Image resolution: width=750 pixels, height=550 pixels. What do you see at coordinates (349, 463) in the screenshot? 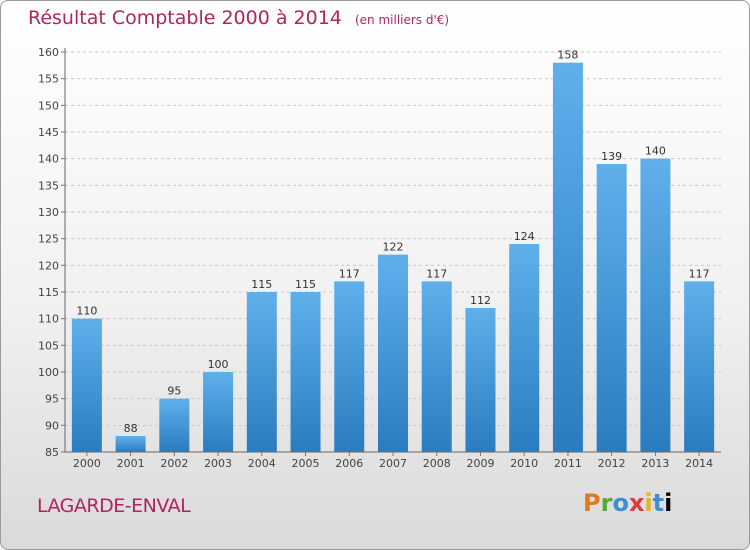
I see `x-tick-label: 2006` at bounding box center [349, 463].